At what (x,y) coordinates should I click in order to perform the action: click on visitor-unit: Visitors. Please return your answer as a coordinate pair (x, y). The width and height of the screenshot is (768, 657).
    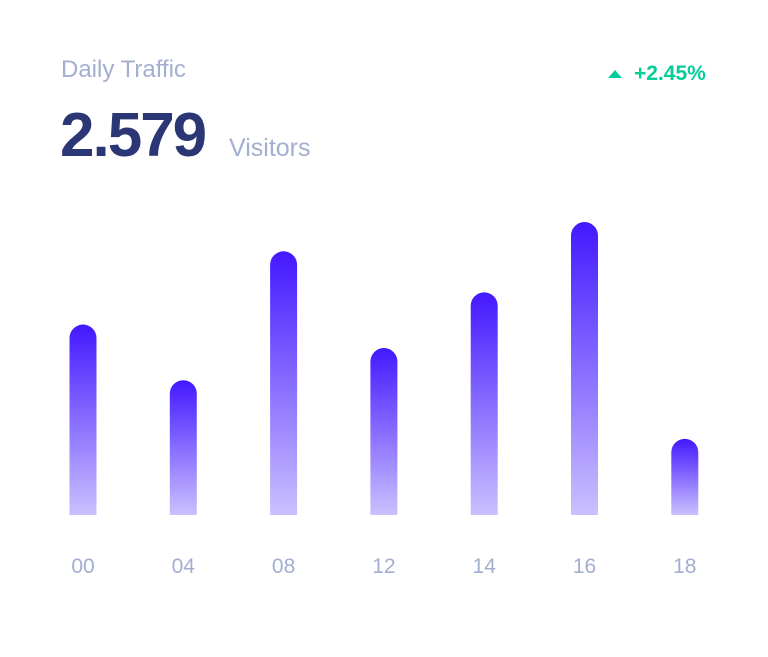
    Looking at the image, I should click on (270, 148).